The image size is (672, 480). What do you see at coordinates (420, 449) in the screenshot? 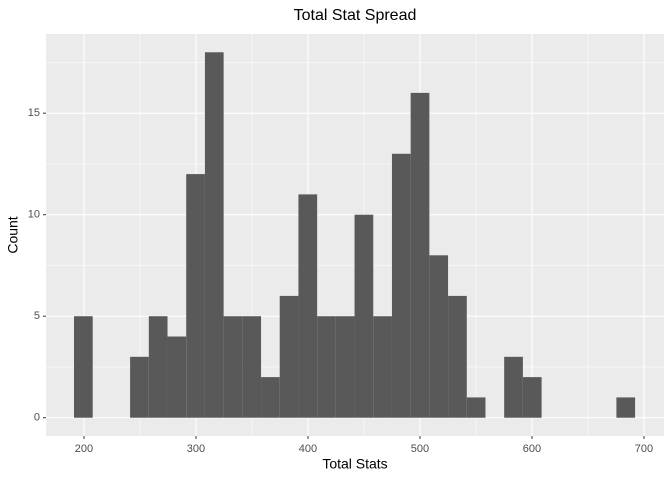
I see `x-tick-label: 500` at bounding box center [420, 449].